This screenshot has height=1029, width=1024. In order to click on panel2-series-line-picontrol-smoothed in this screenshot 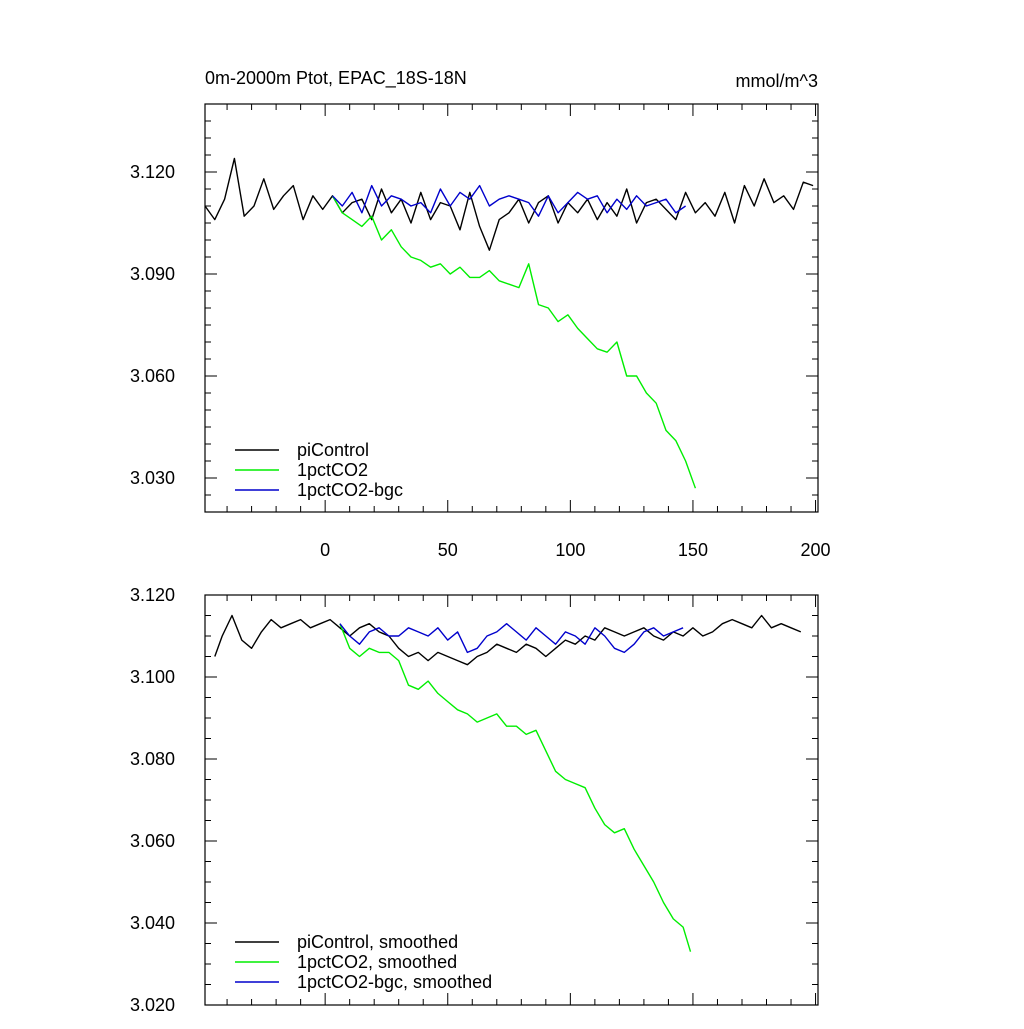, I will do `click(508, 640)`.